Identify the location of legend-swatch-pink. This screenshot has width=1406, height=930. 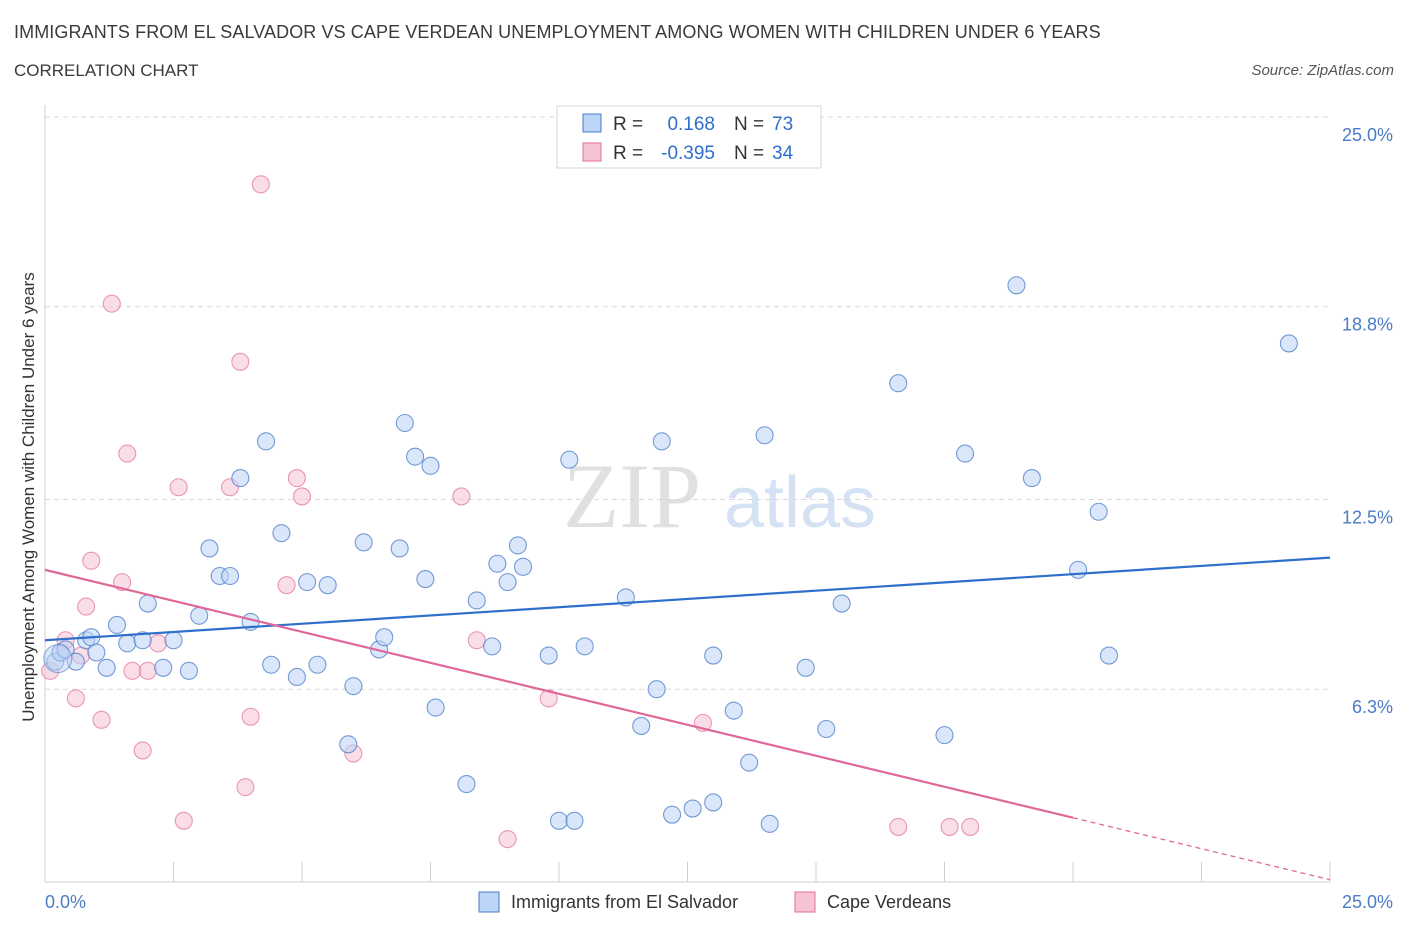
(592, 152).